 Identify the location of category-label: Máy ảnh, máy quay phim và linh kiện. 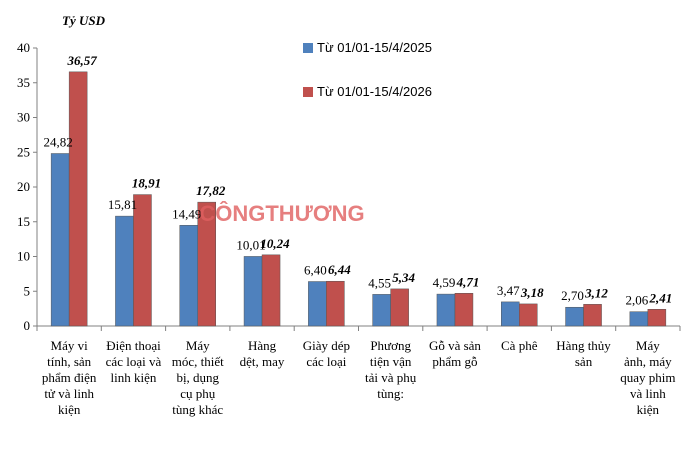
(647, 377).